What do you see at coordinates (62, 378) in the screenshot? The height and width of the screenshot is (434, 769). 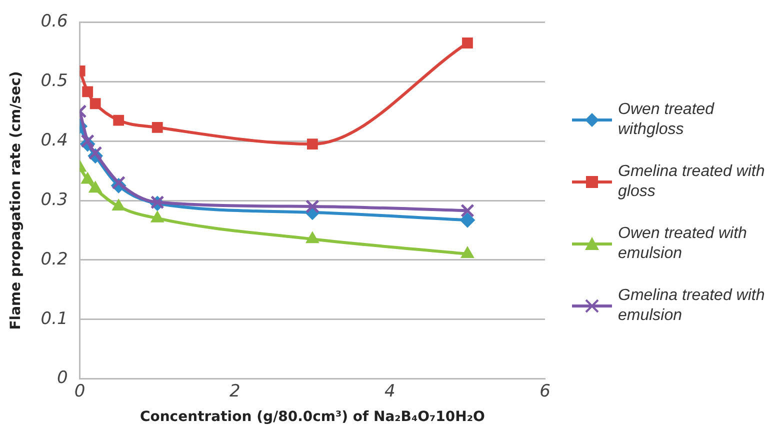 I see `y-tick-label: 0` at bounding box center [62, 378].